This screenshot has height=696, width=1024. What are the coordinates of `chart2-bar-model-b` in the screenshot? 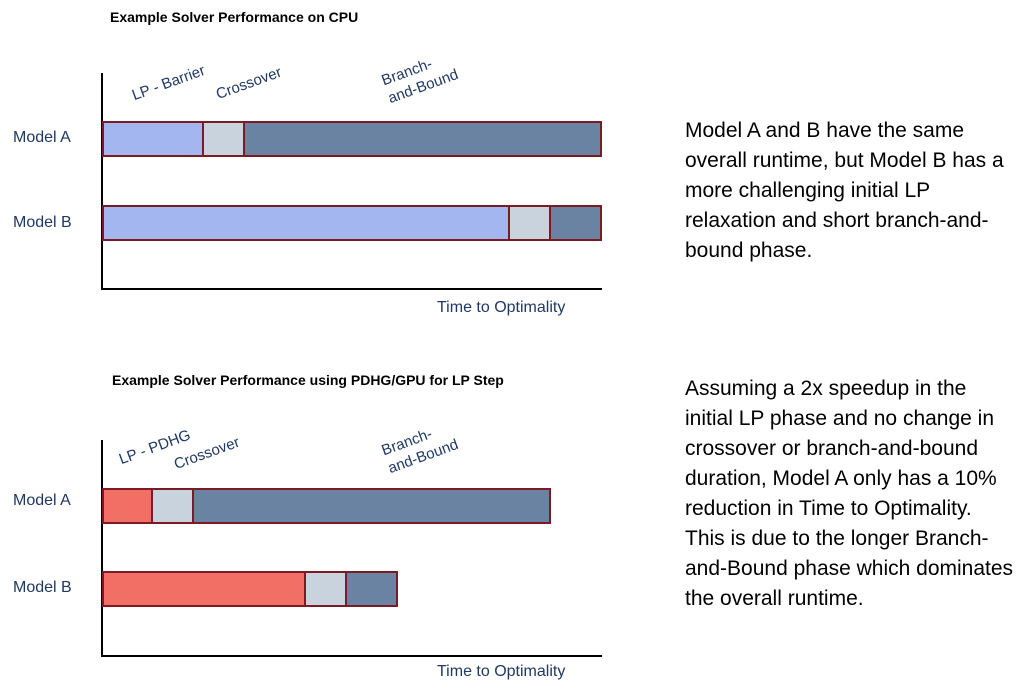 It's located at (250, 589).